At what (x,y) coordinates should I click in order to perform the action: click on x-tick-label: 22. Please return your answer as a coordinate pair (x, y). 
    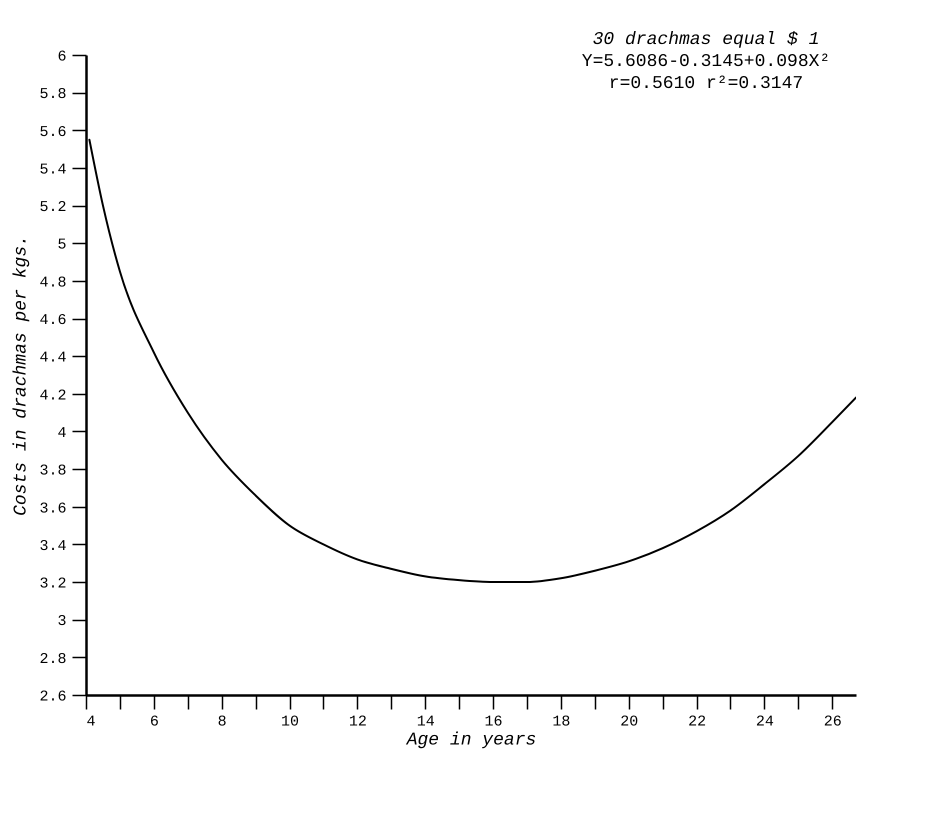
    Looking at the image, I should click on (697, 722).